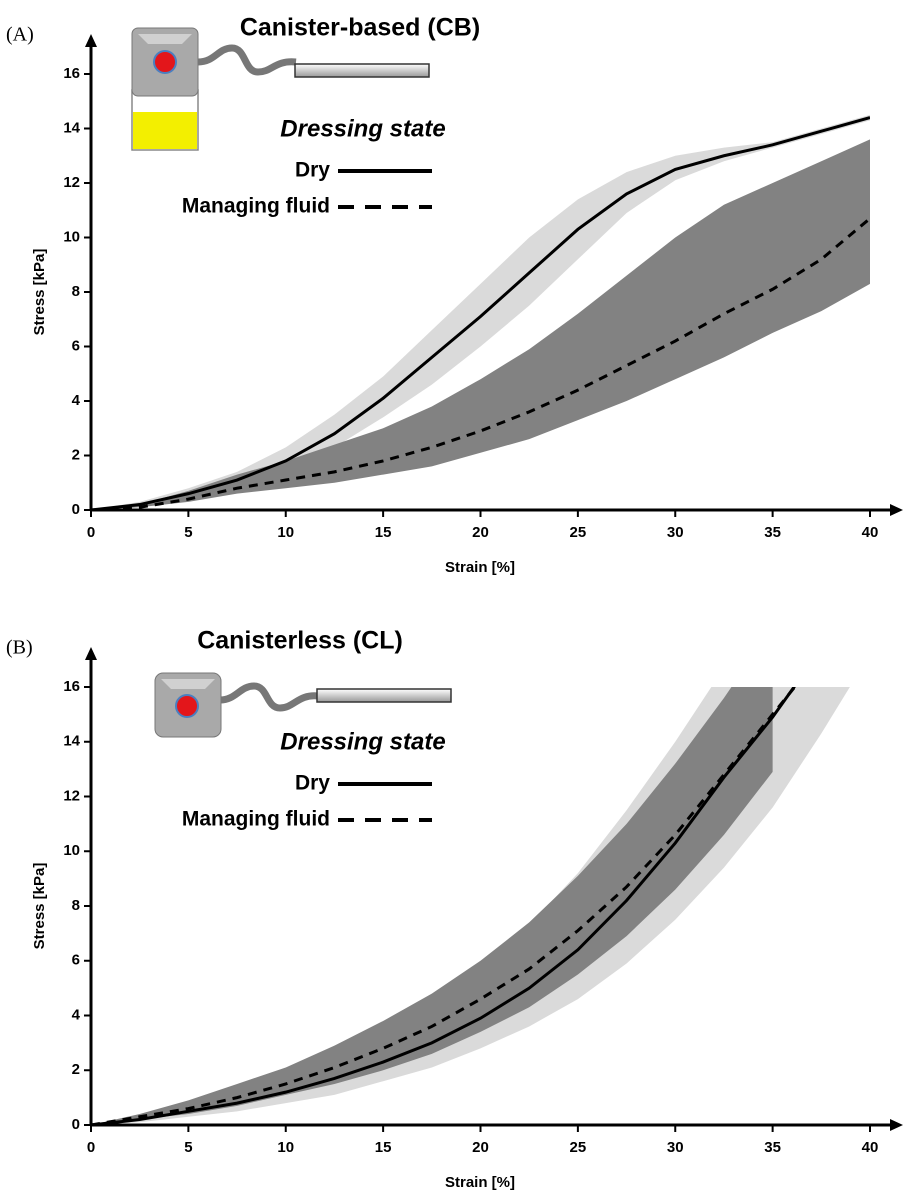 The image size is (905, 1192). I want to click on panel-label: (B), so click(19, 648).